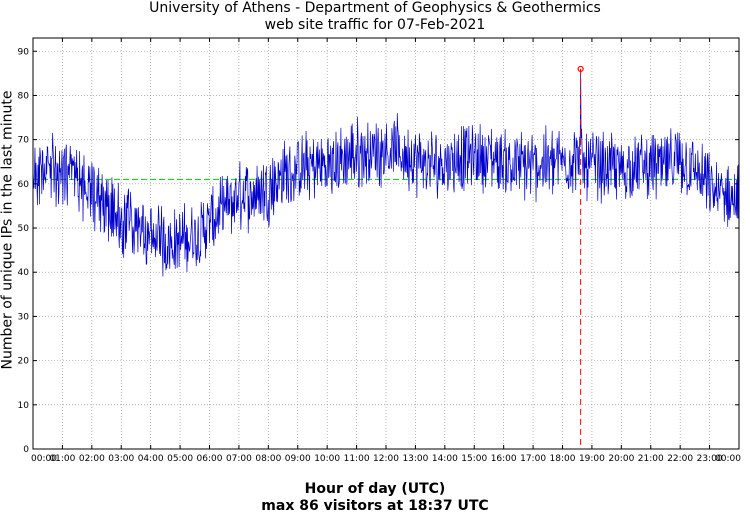 This screenshot has width=750, height=515. Describe the element at coordinates (24, 141) in the screenshot. I see `y-tick-label: 70` at that location.